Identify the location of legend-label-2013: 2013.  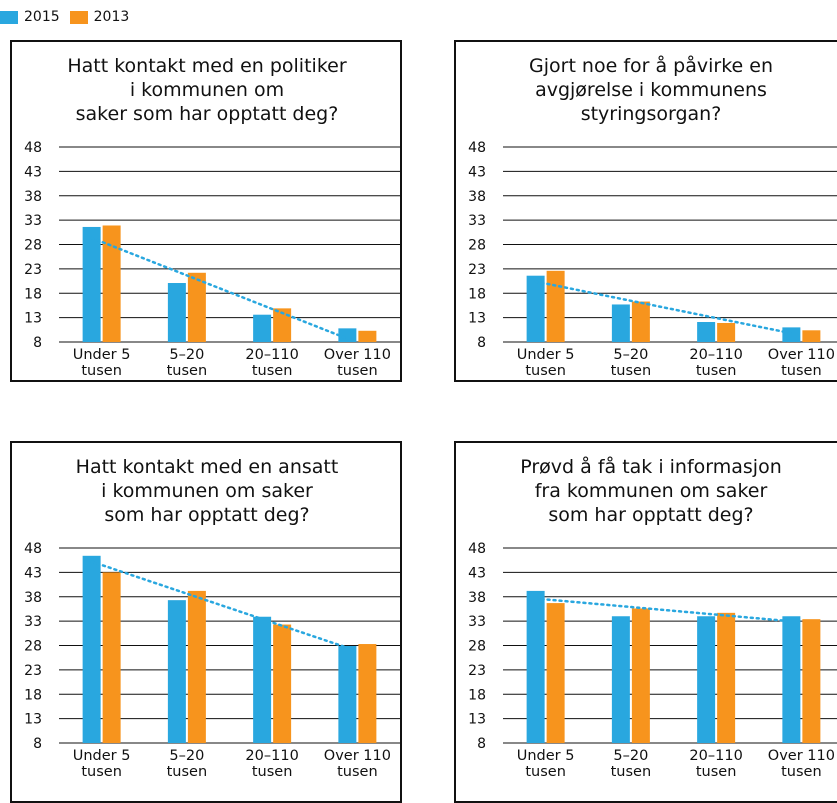
(111, 17).